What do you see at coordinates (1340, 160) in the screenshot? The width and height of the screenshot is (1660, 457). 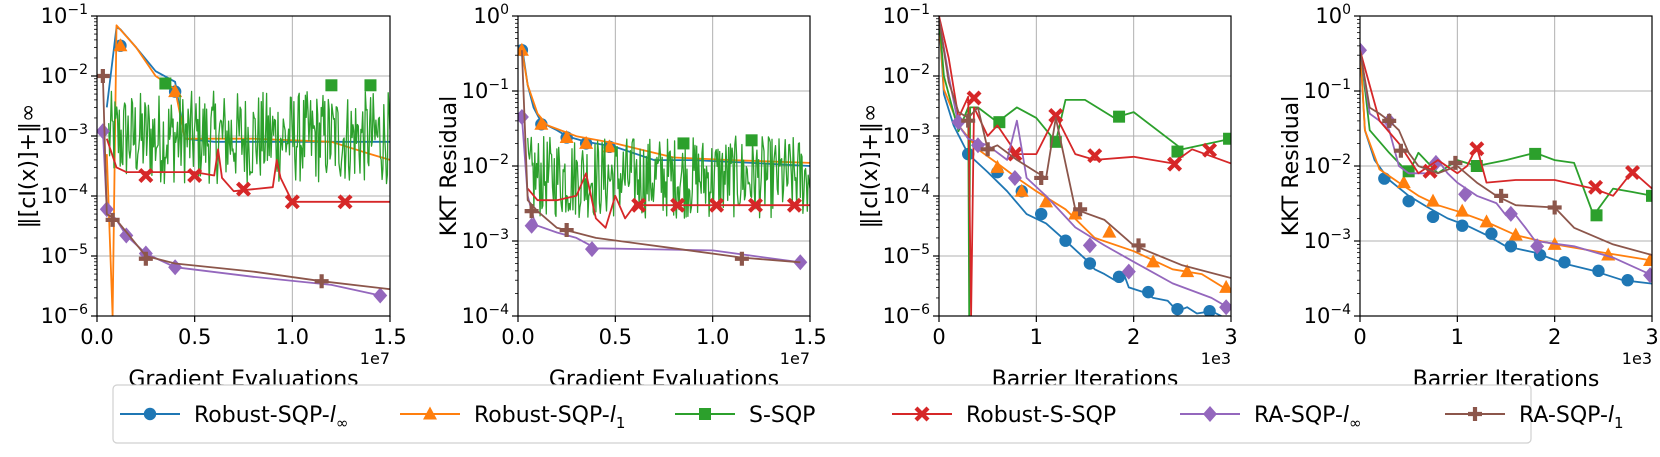 I see `y-tick-label-exponent: −2` at bounding box center [1340, 160].